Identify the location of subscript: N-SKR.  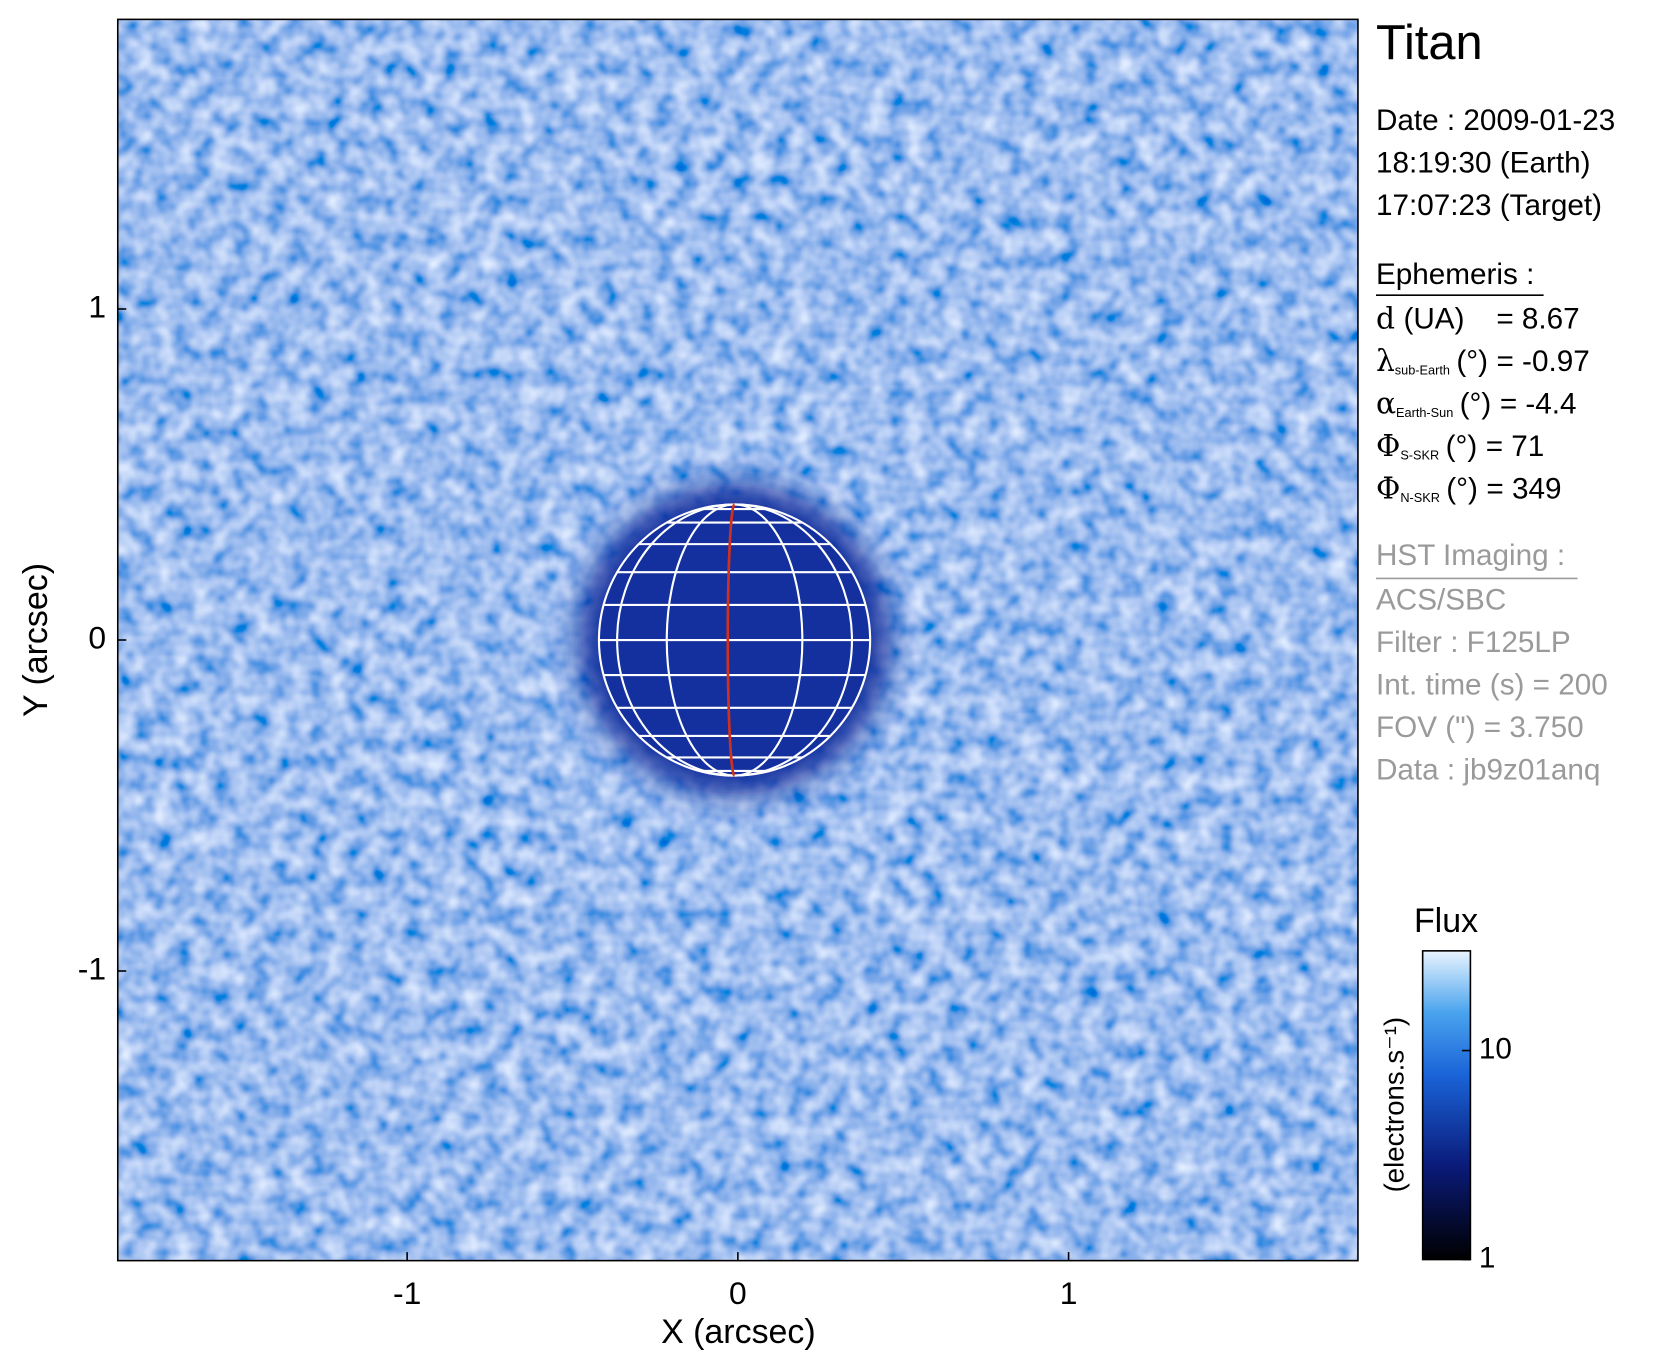
(1420, 497).